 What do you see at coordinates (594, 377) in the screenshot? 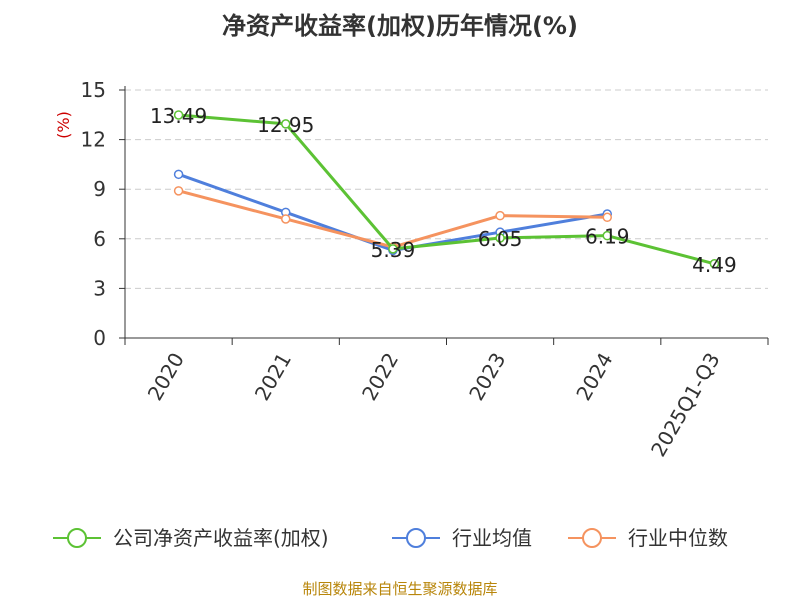
I see `x-tick-label: 2024` at bounding box center [594, 377].